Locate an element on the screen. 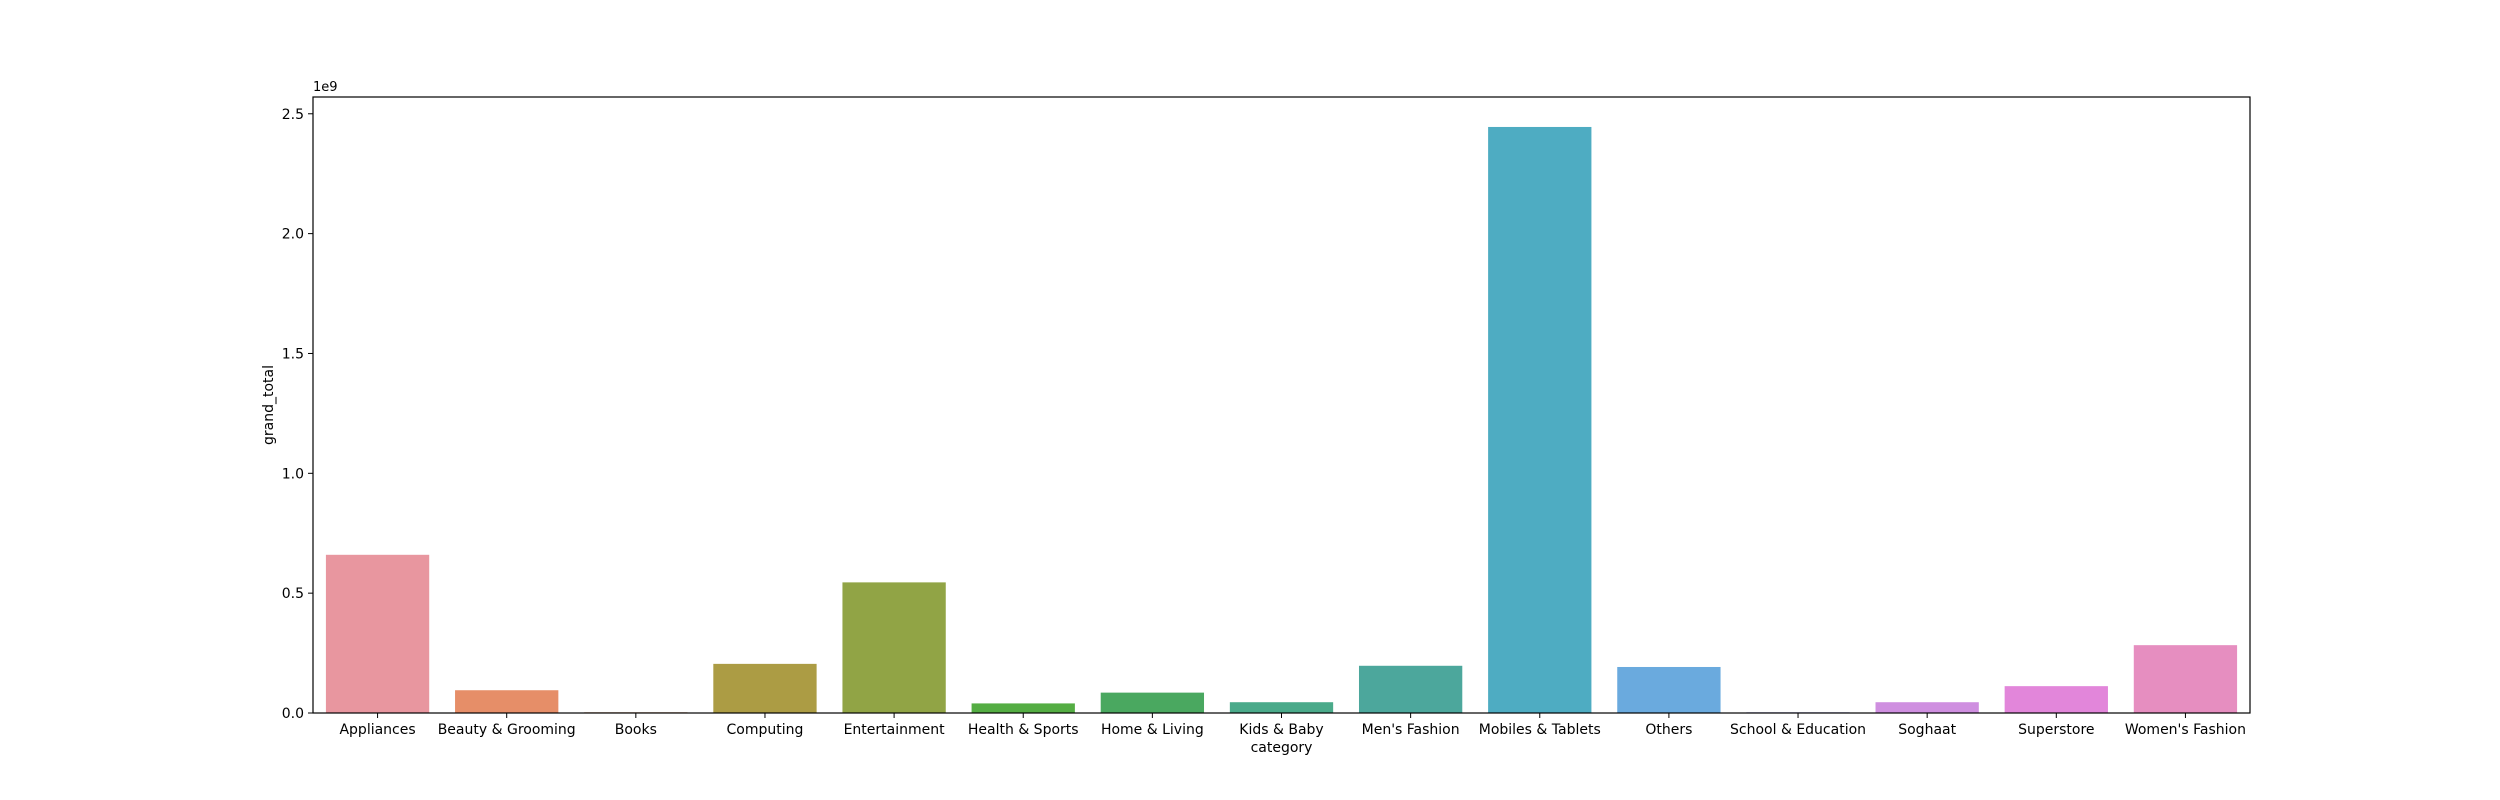 This screenshot has width=2500, height=800. x-tick-label: Others is located at coordinates (1668, 730).